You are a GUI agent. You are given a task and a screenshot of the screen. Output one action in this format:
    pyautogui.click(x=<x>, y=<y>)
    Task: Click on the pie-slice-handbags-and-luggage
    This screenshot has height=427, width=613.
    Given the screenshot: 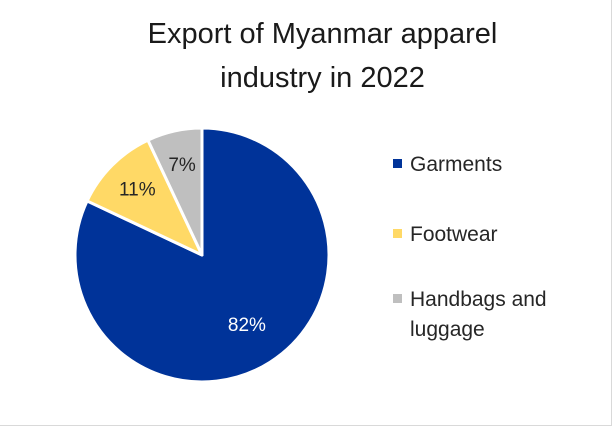 What is the action you would take?
    pyautogui.click(x=175, y=191)
    